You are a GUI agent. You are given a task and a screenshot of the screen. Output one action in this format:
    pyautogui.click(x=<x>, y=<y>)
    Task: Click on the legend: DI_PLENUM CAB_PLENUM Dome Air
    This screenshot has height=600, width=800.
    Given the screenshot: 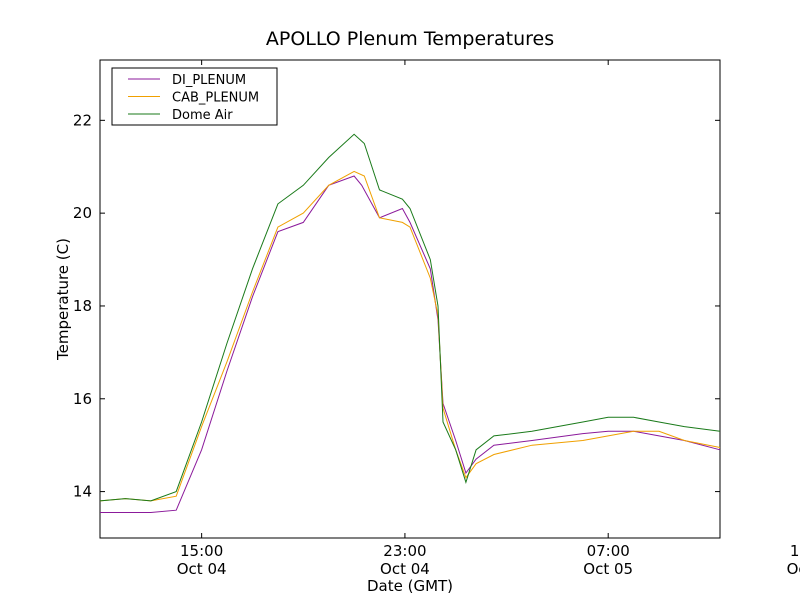 What is the action you would take?
    pyautogui.click(x=194, y=96)
    